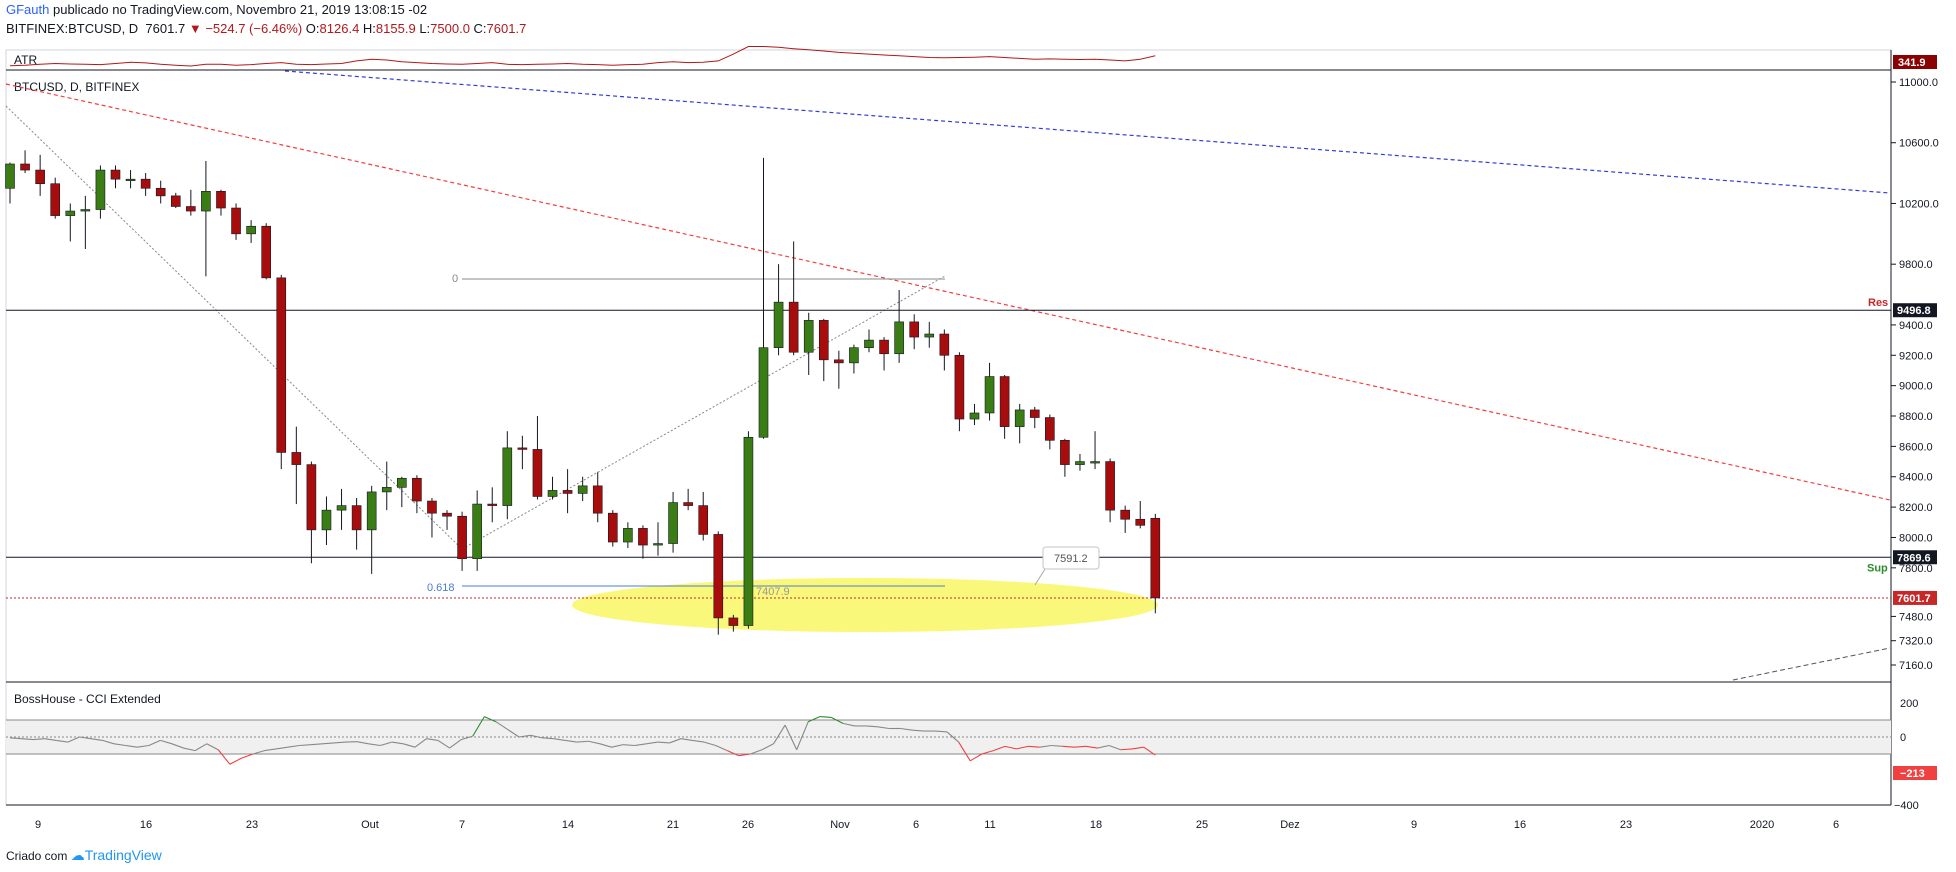 The height and width of the screenshot is (872, 1956). What do you see at coordinates (1916, 666) in the screenshot?
I see `price-tick-label: 7160.0` at bounding box center [1916, 666].